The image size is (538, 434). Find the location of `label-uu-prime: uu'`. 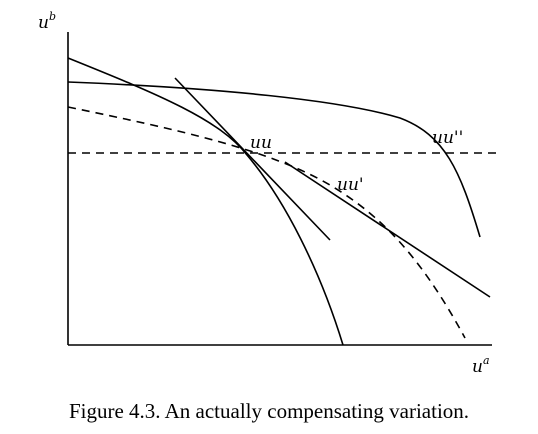

label-uu-prime: uu' is located at coordinates (350, 185).